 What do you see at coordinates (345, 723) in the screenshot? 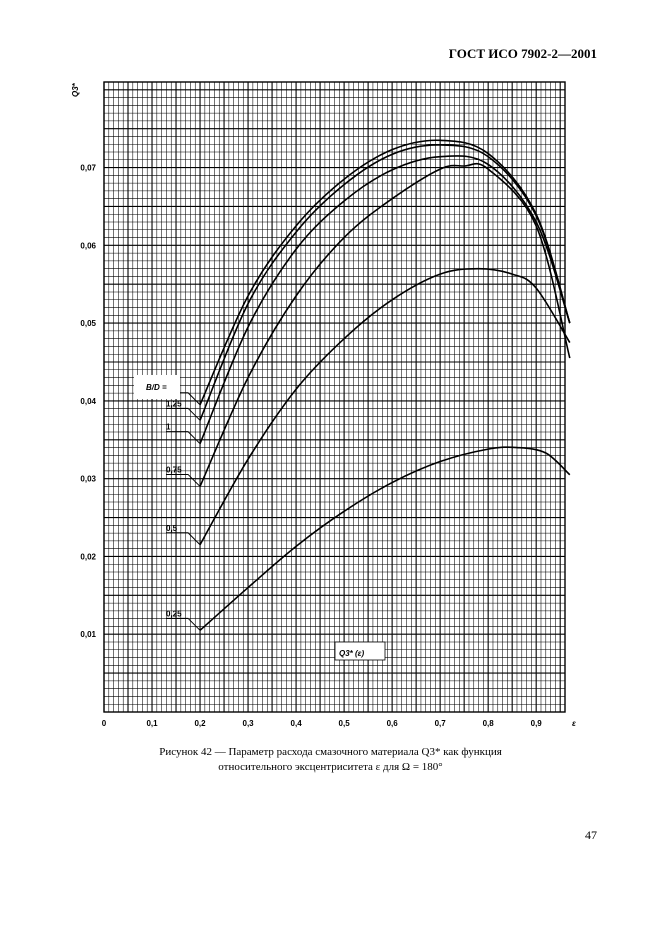
I see `x-tick-label: 0,5` at bounding box center [345, 723].